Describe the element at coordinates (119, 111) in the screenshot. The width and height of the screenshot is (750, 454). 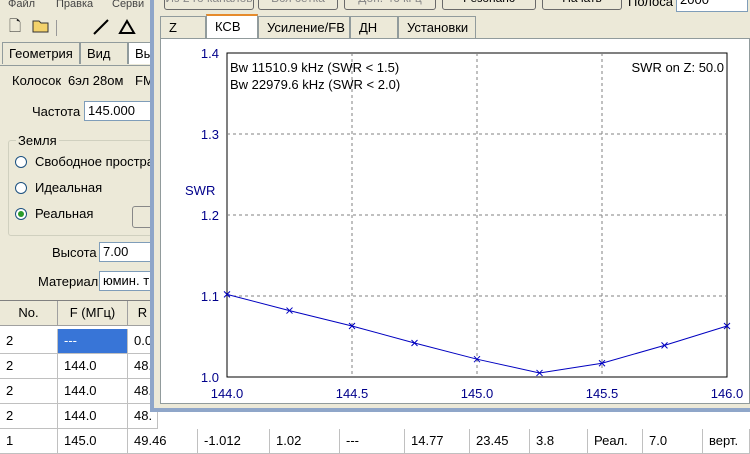
I see `frequency-input: 145.000` at that location.